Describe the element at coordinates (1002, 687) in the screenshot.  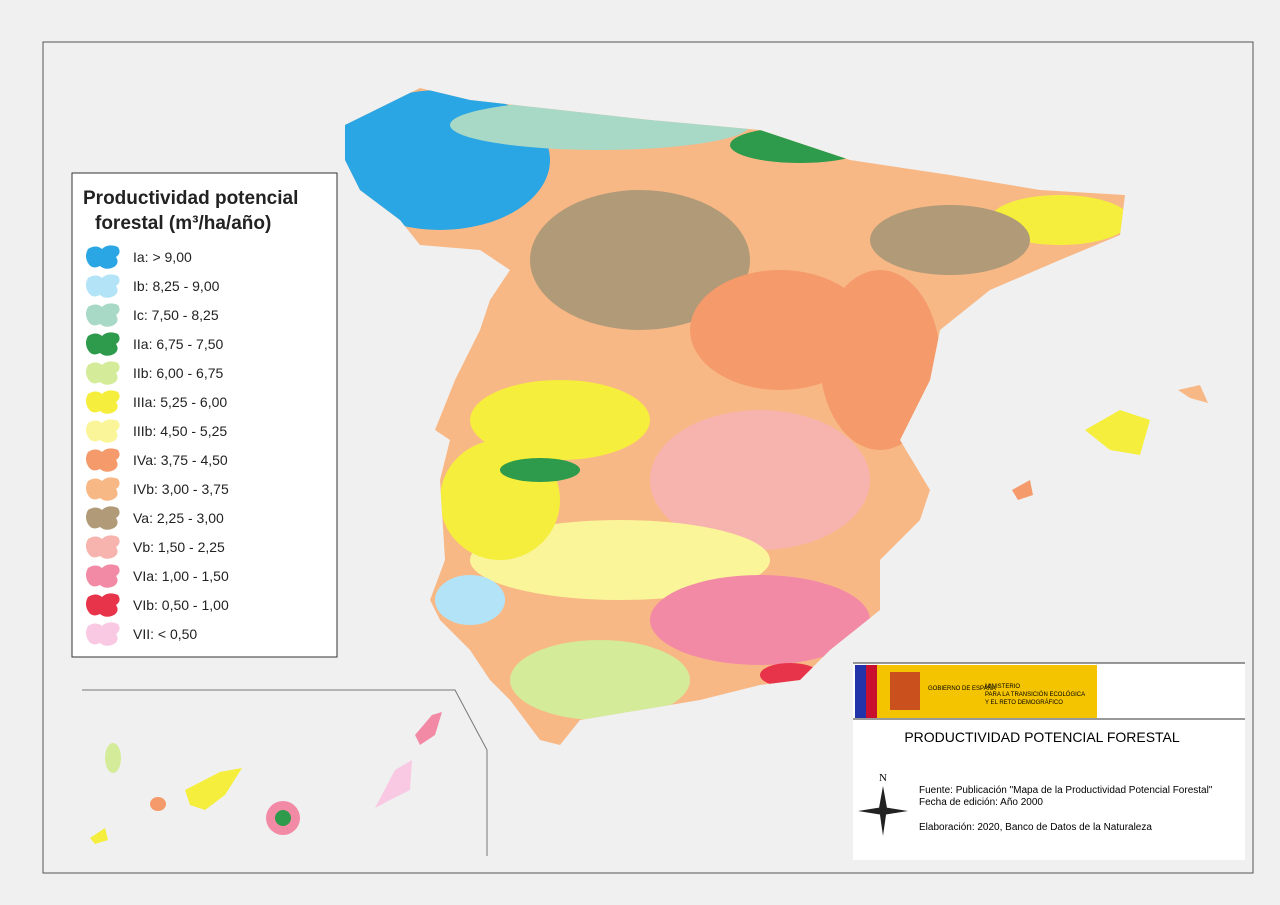
I see `ministry-line: MINISTERIO` at that location.